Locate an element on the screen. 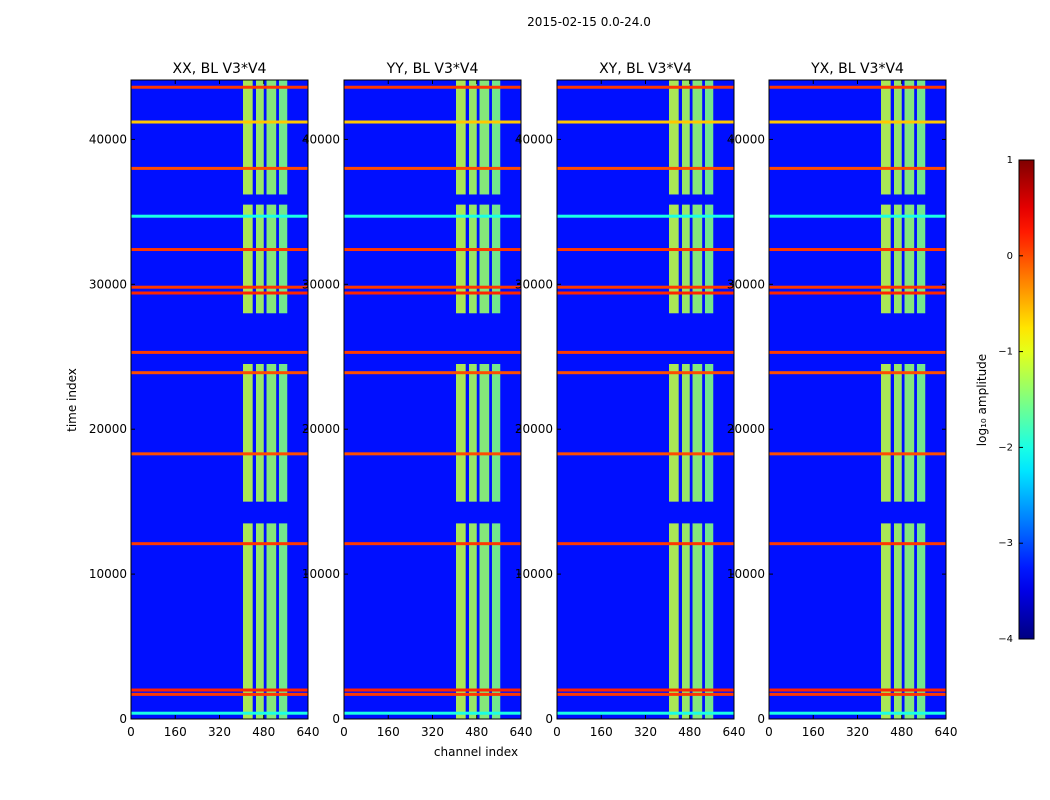 The width and height of the screenshot is (1050, 800). colorbar-gradient is located at coordinates (1026, 399).